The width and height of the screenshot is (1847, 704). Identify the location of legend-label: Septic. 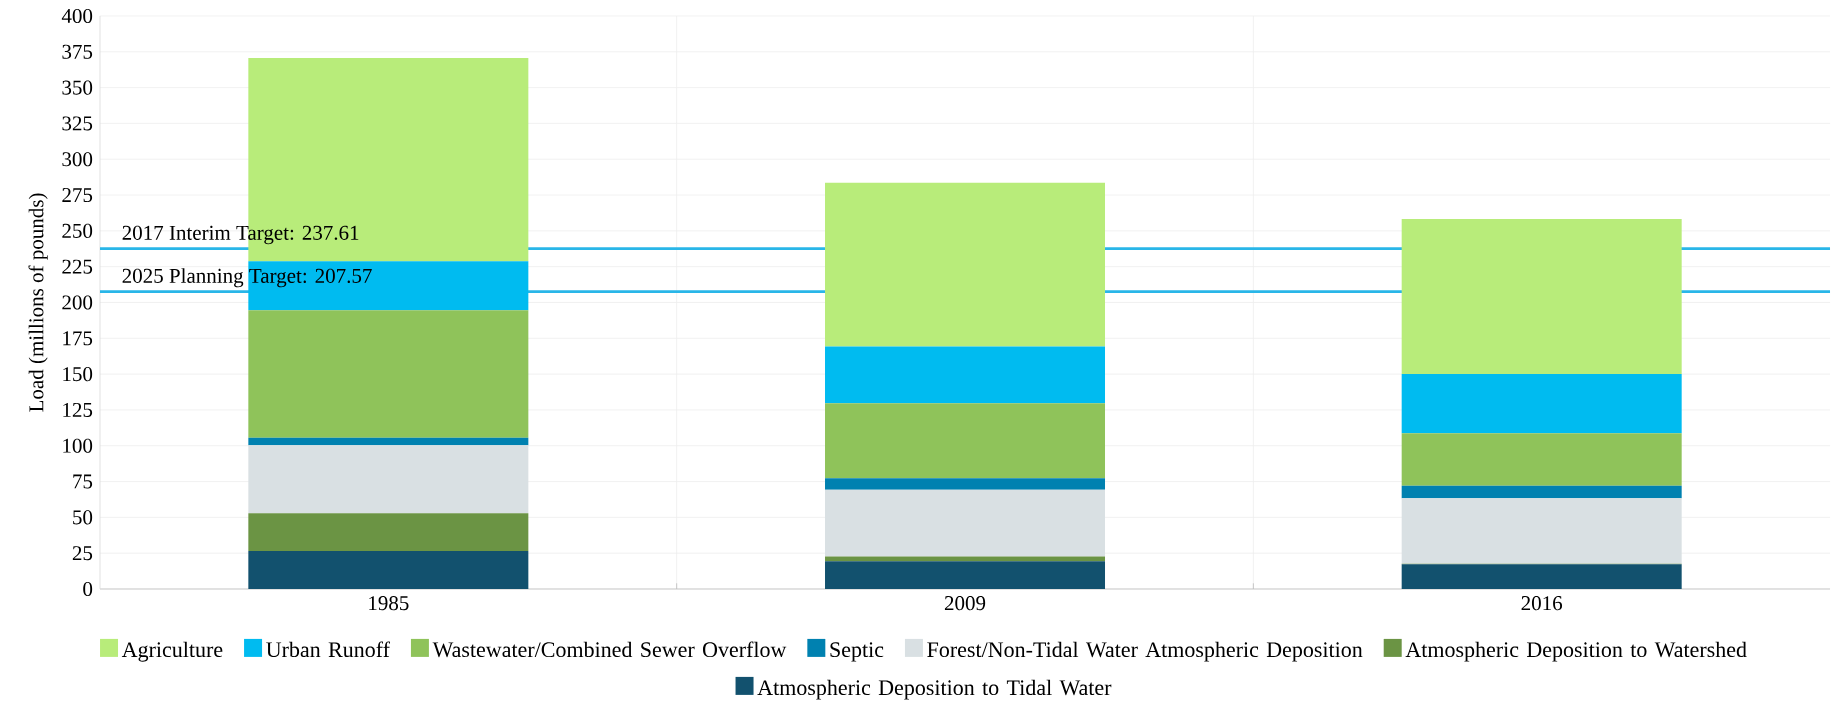
(857, 652).